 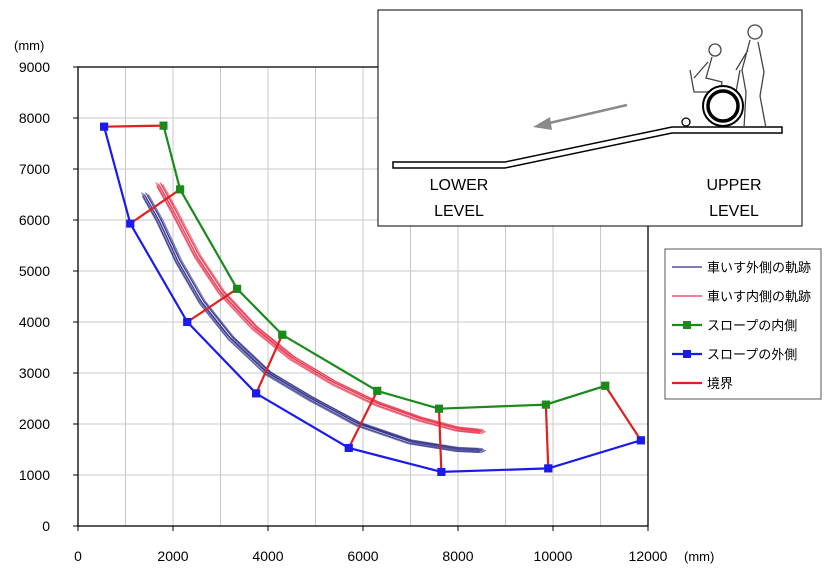 I want to click on legend-label: スロープの外側, so click(x=752, y=355).